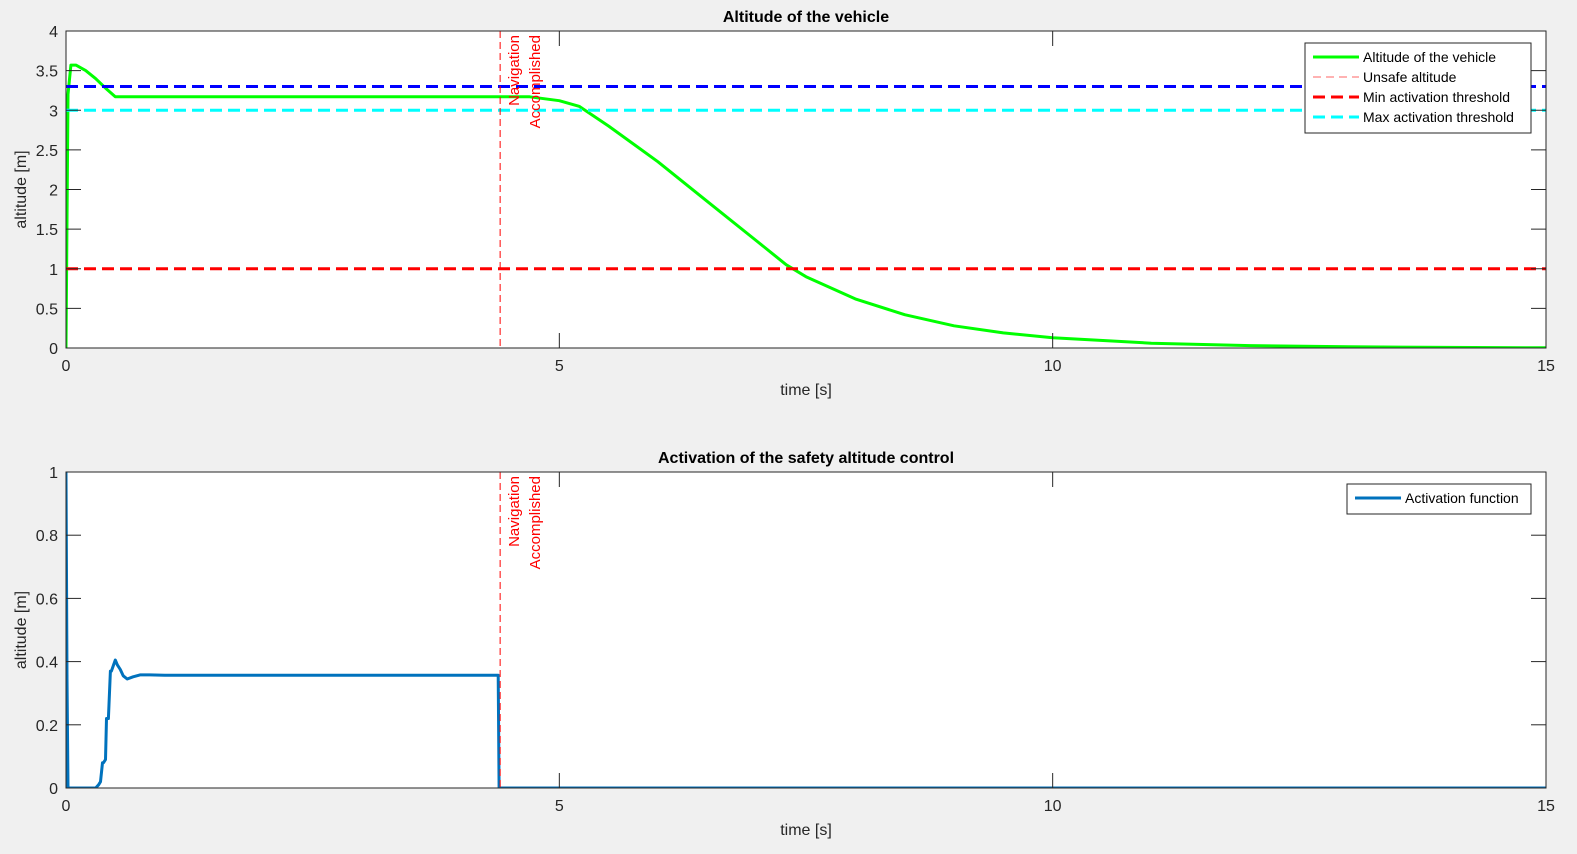  Describe the element at coordinates (47, 726) in the screenshot. I see `y-tick-label: 0.2` at that location.